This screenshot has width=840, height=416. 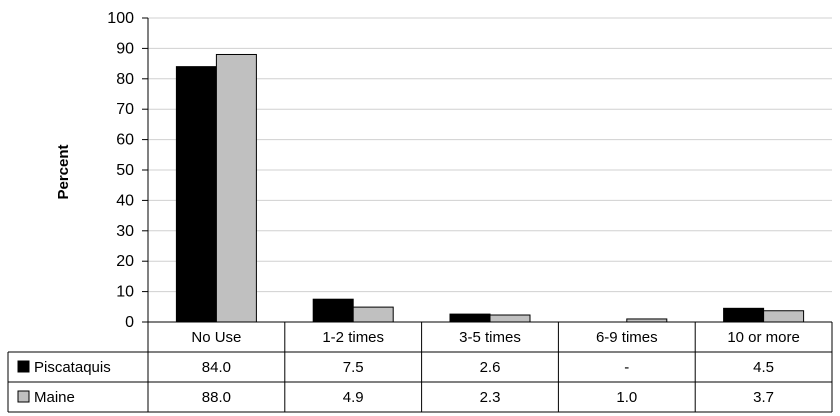 What do you see at coordinates (125, 261) in the screenshot?
I see `y-tick-label: 20` at bounding box center [125, 261].